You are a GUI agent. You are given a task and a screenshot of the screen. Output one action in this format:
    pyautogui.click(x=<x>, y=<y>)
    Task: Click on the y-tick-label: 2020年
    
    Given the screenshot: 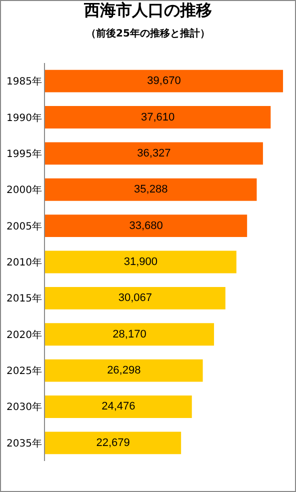 What is the action you would take?
    pyautogui.click(x=24, y=334)
    